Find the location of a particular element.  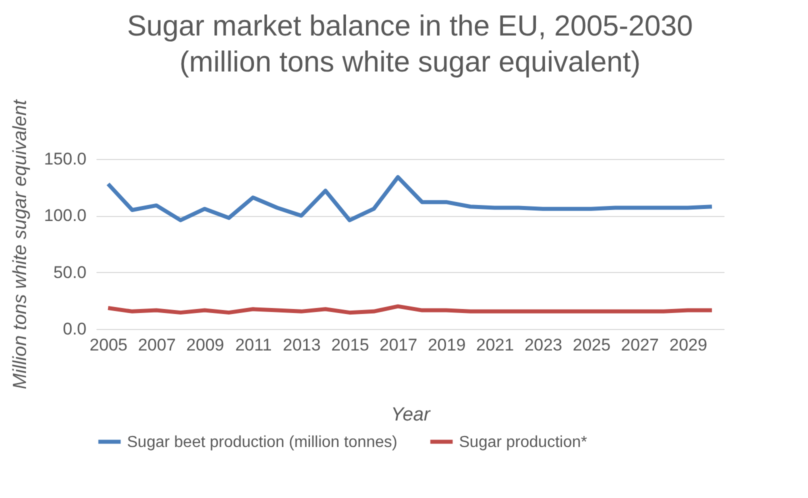

y-tick-label: 150.0 is located at coordinates (65, 159).